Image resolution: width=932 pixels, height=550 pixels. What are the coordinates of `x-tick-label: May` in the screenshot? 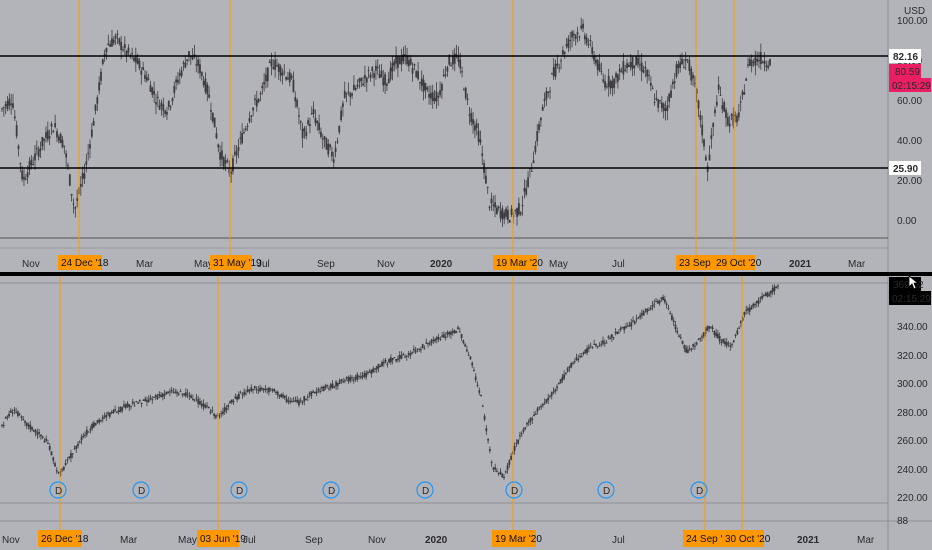 It's located at (203, 264).